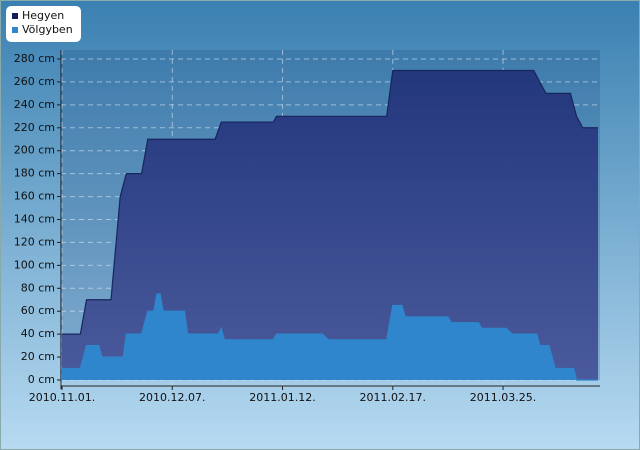 The width and height of the screenshot is (640, 450). I want to click on y-tick-label: 240 cm, so click(34, 104).